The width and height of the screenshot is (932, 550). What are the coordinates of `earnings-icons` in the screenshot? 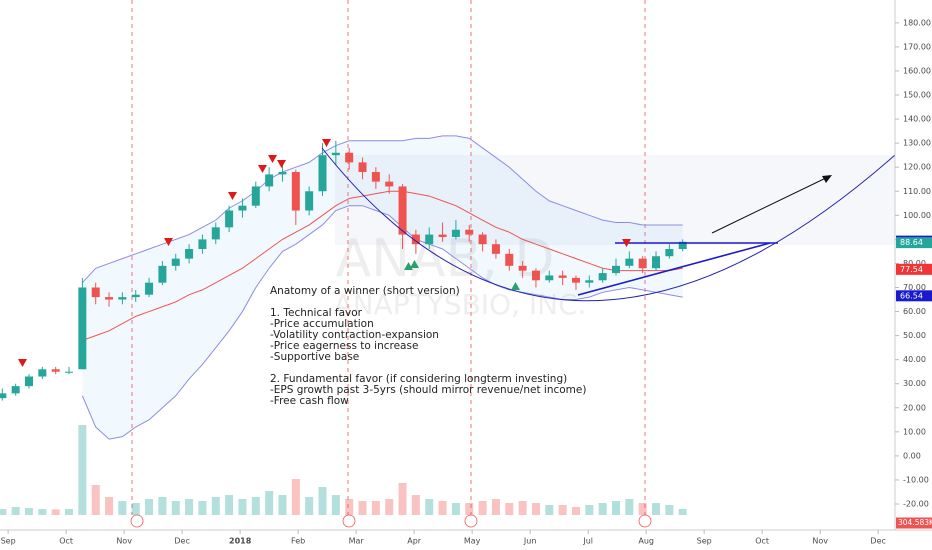 It's located at (391, 521).